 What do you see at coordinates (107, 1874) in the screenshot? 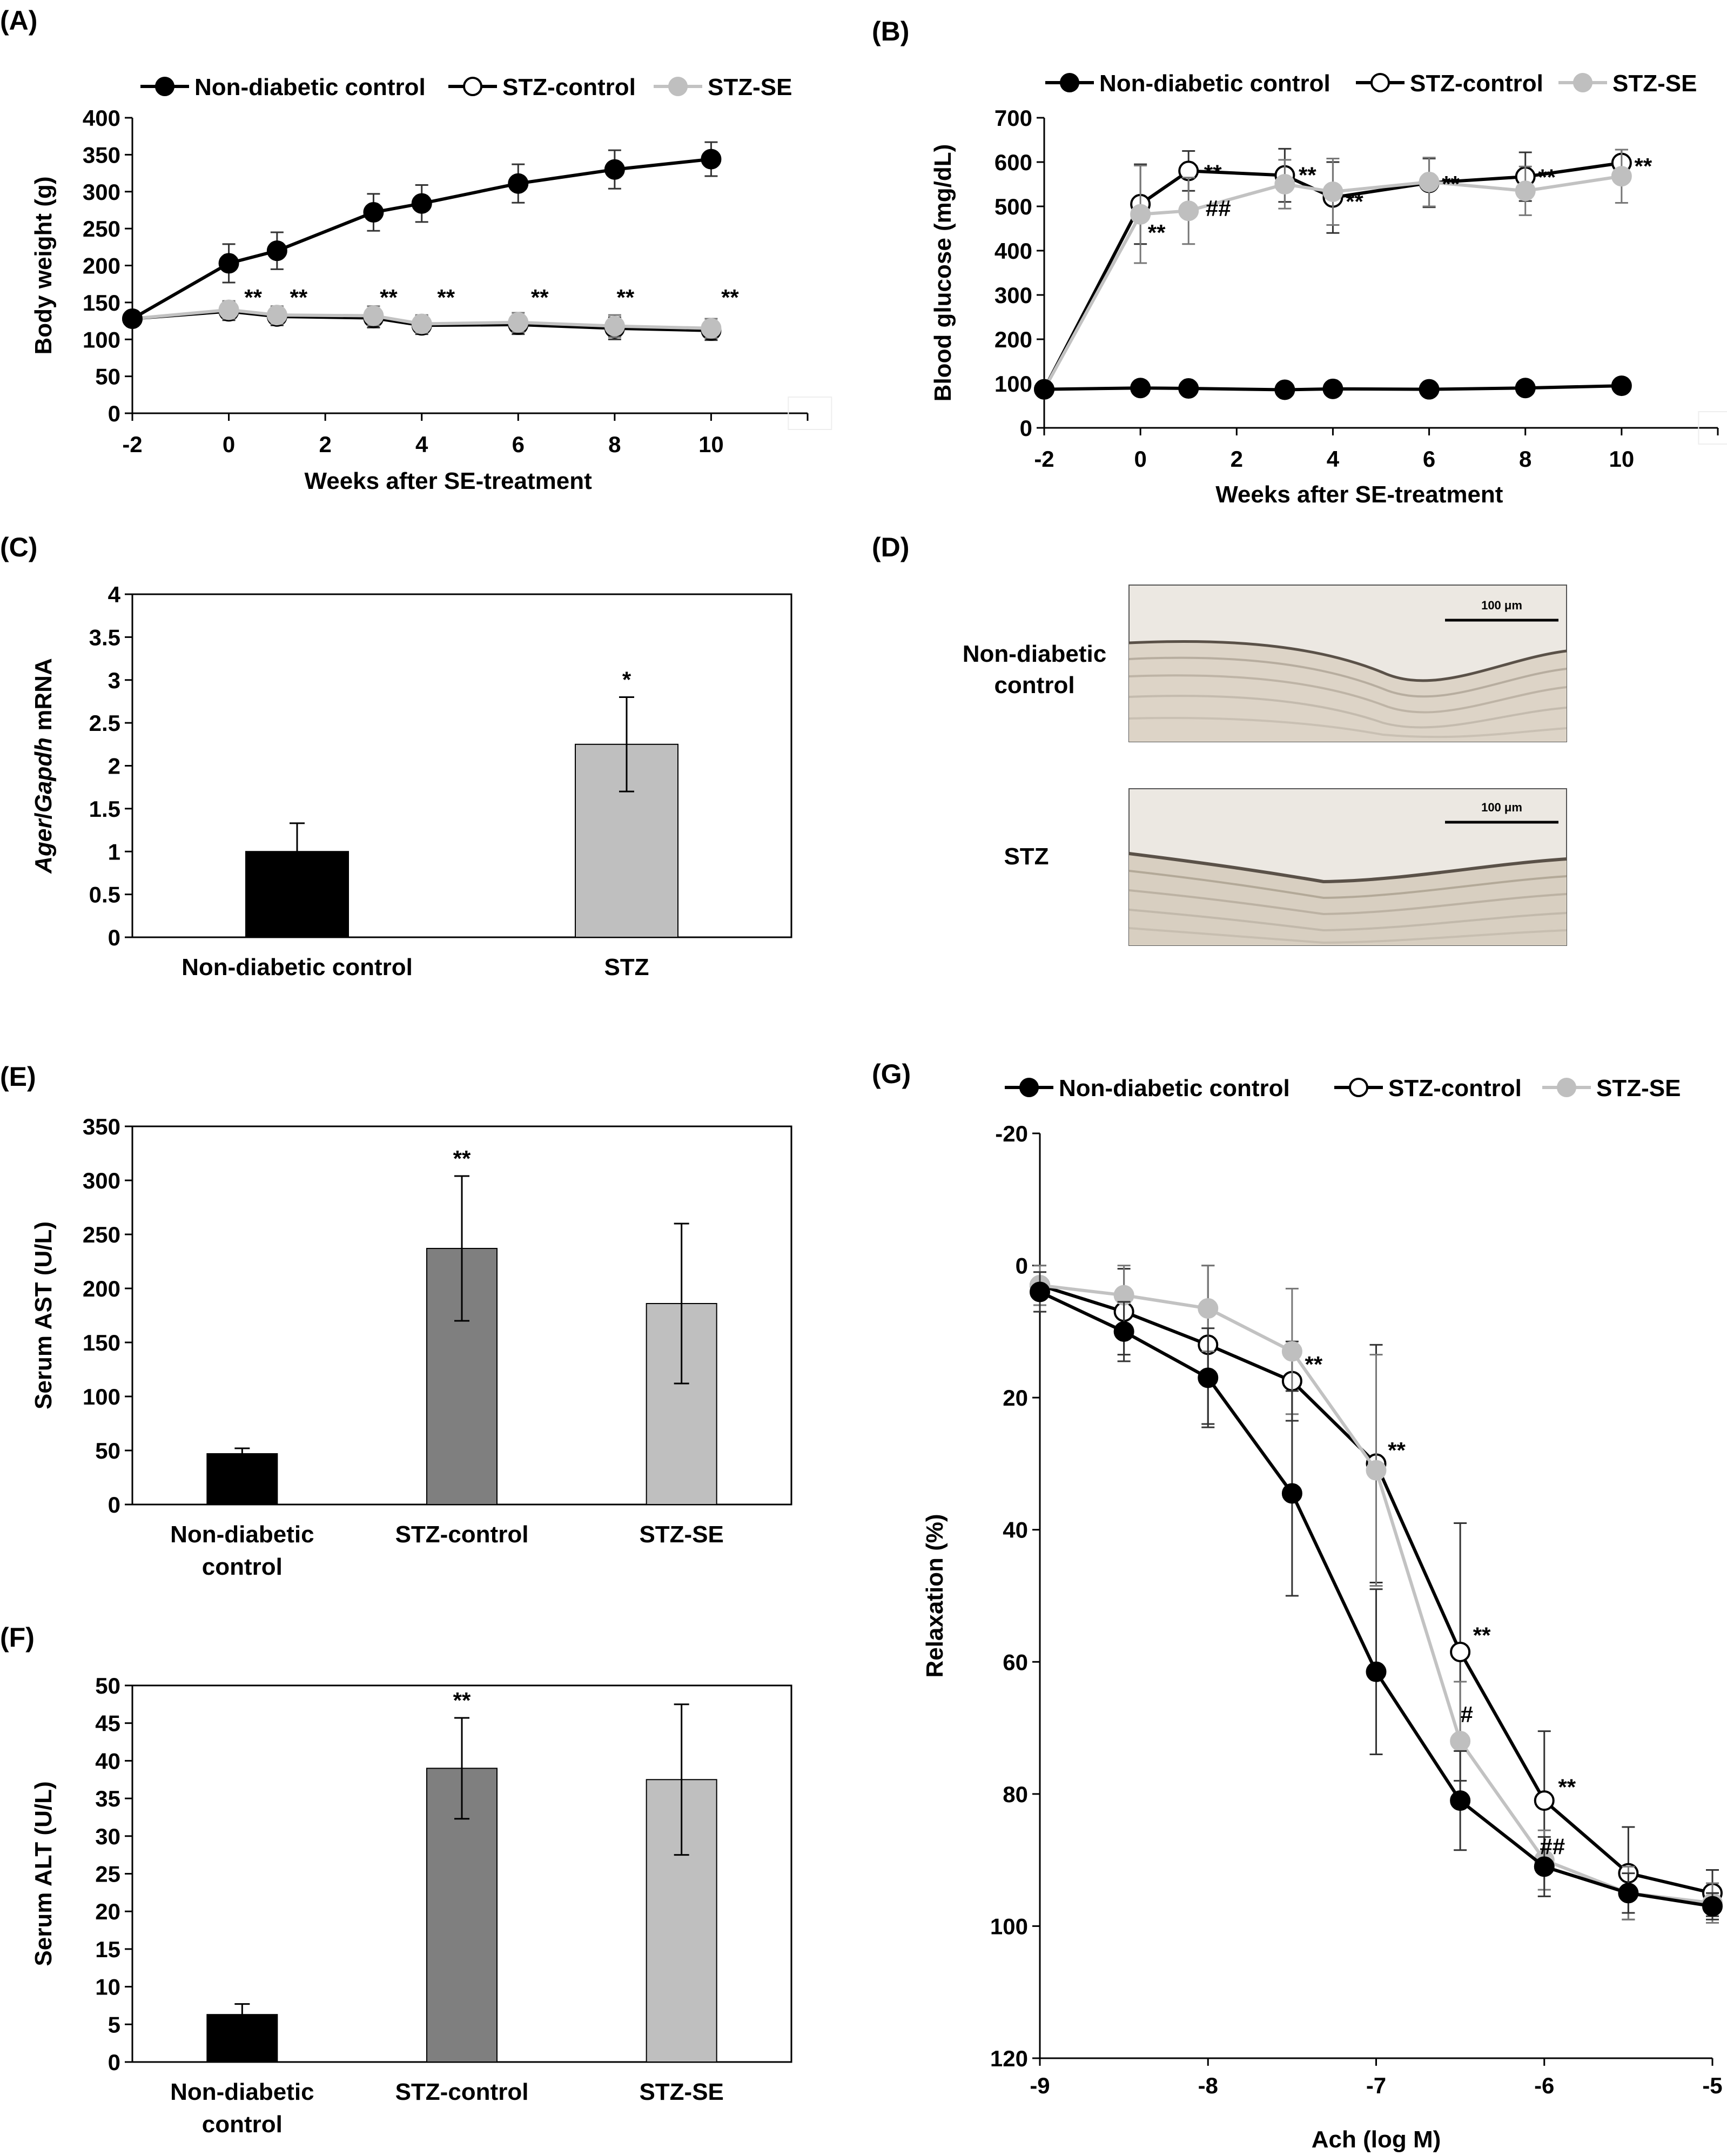
I see `y-tick-label: 25` at bounding box center [107, 1874].